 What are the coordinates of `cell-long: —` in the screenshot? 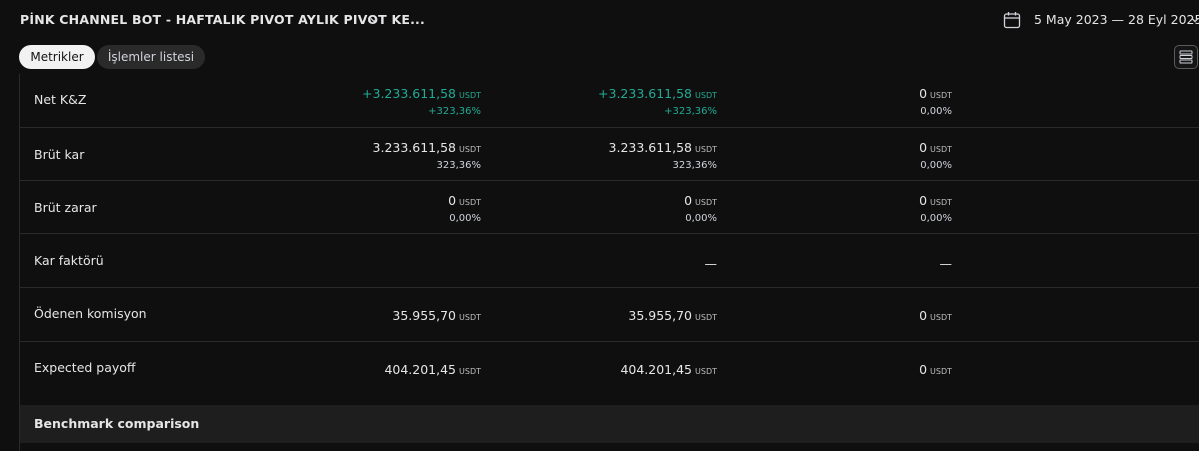 It's located at (711, 262).